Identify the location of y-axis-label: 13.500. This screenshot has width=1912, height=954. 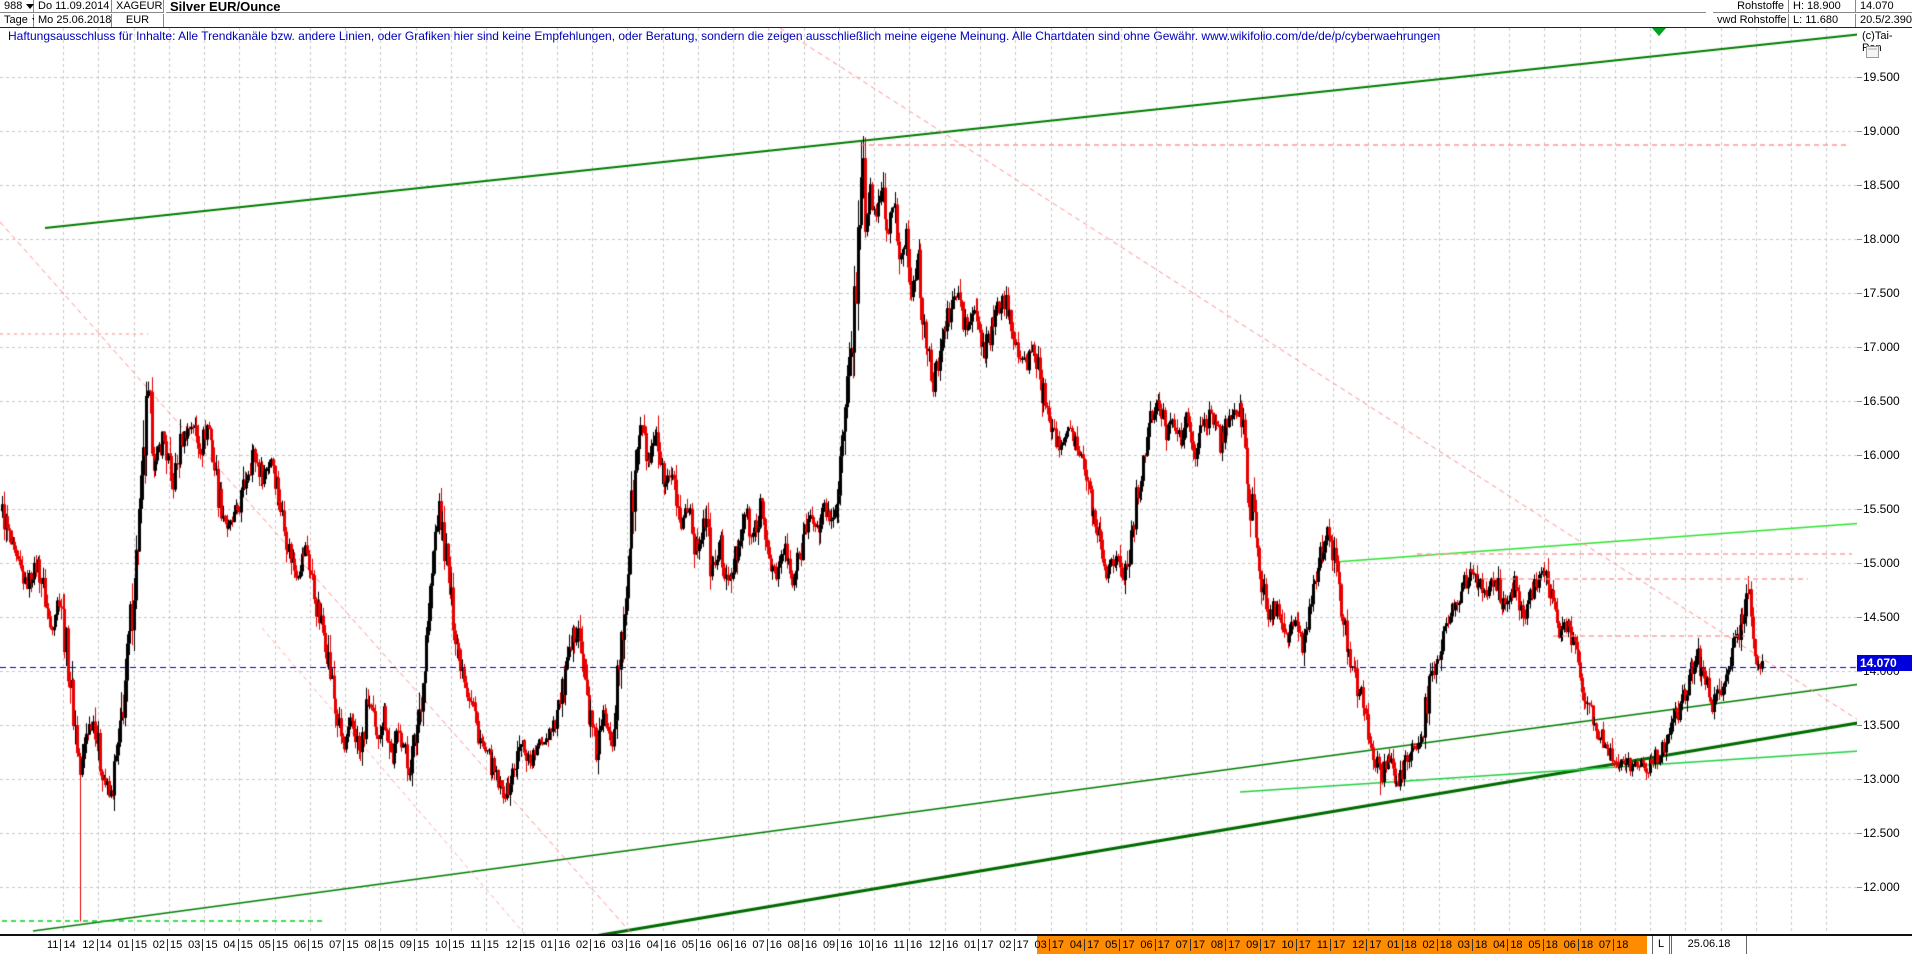
(1881, 725).